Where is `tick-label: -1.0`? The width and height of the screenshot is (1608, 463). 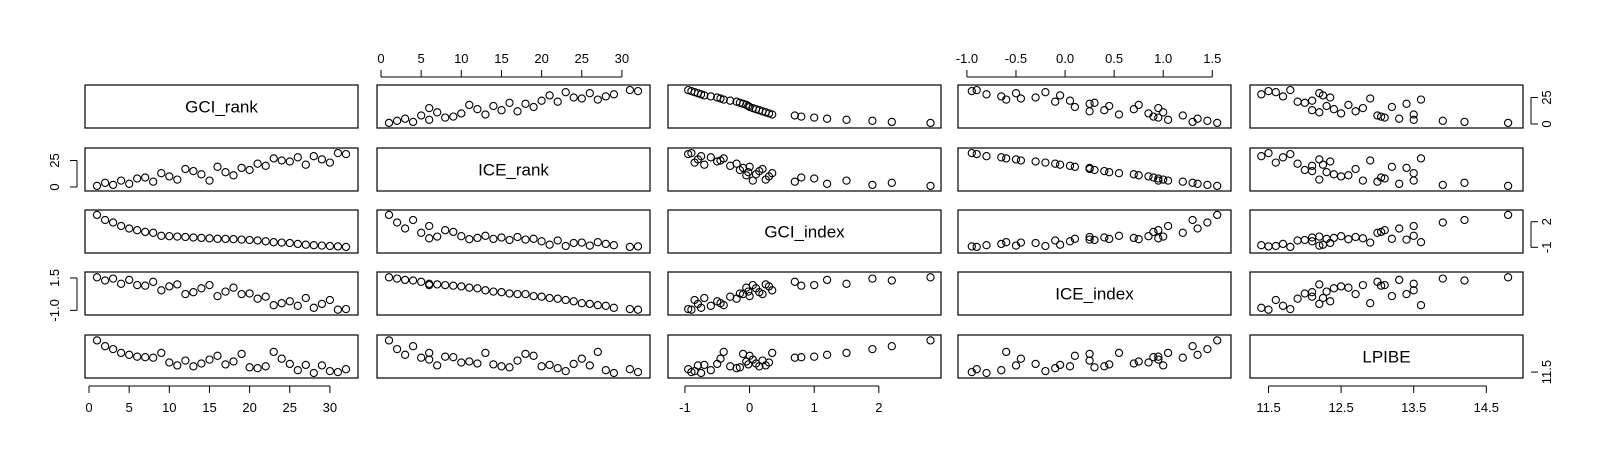
tick-label: -1.0 is located at coordinates (967, 58).